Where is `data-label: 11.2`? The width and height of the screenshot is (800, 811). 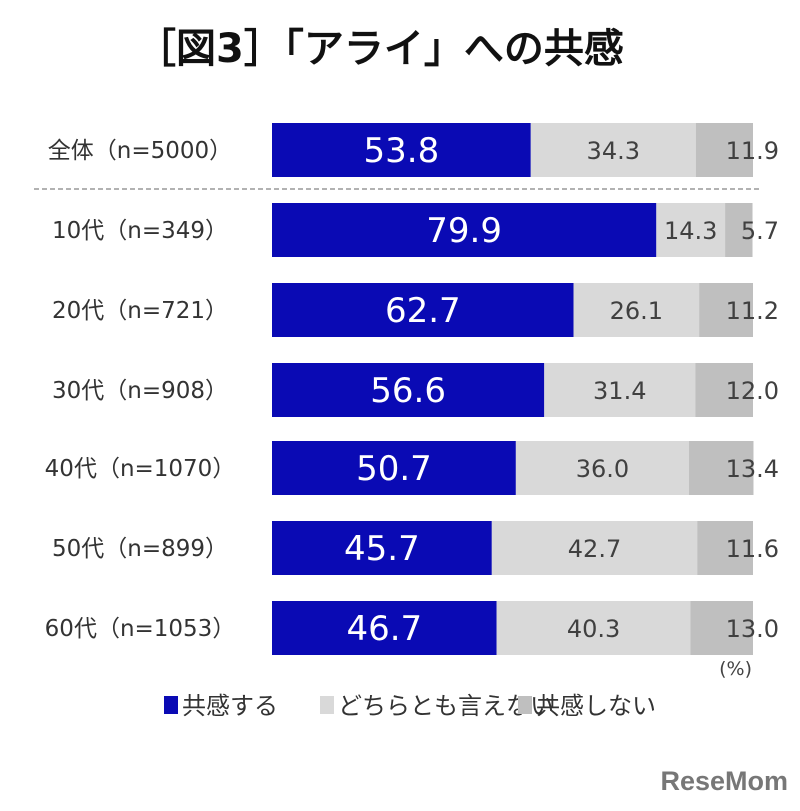 data-label: 11.2 is located at coordinates (752, 311).